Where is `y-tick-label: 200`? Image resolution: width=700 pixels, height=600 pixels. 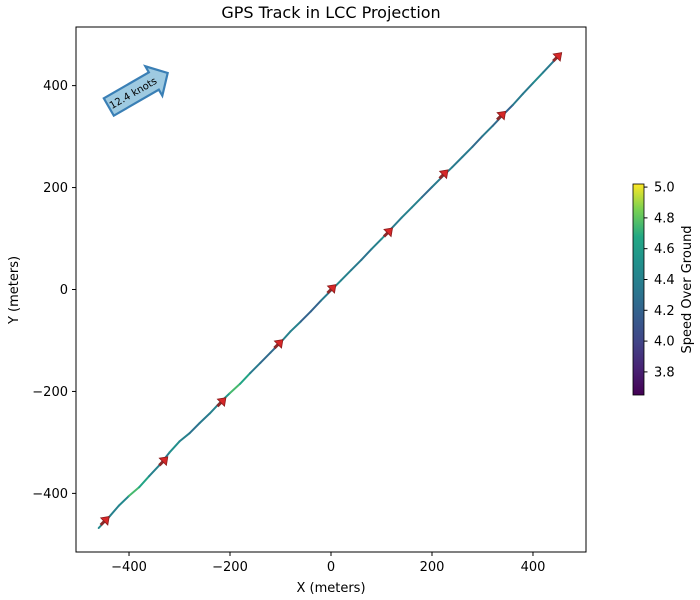
y-tick-label: 200 is located at coordinates (55, 188).